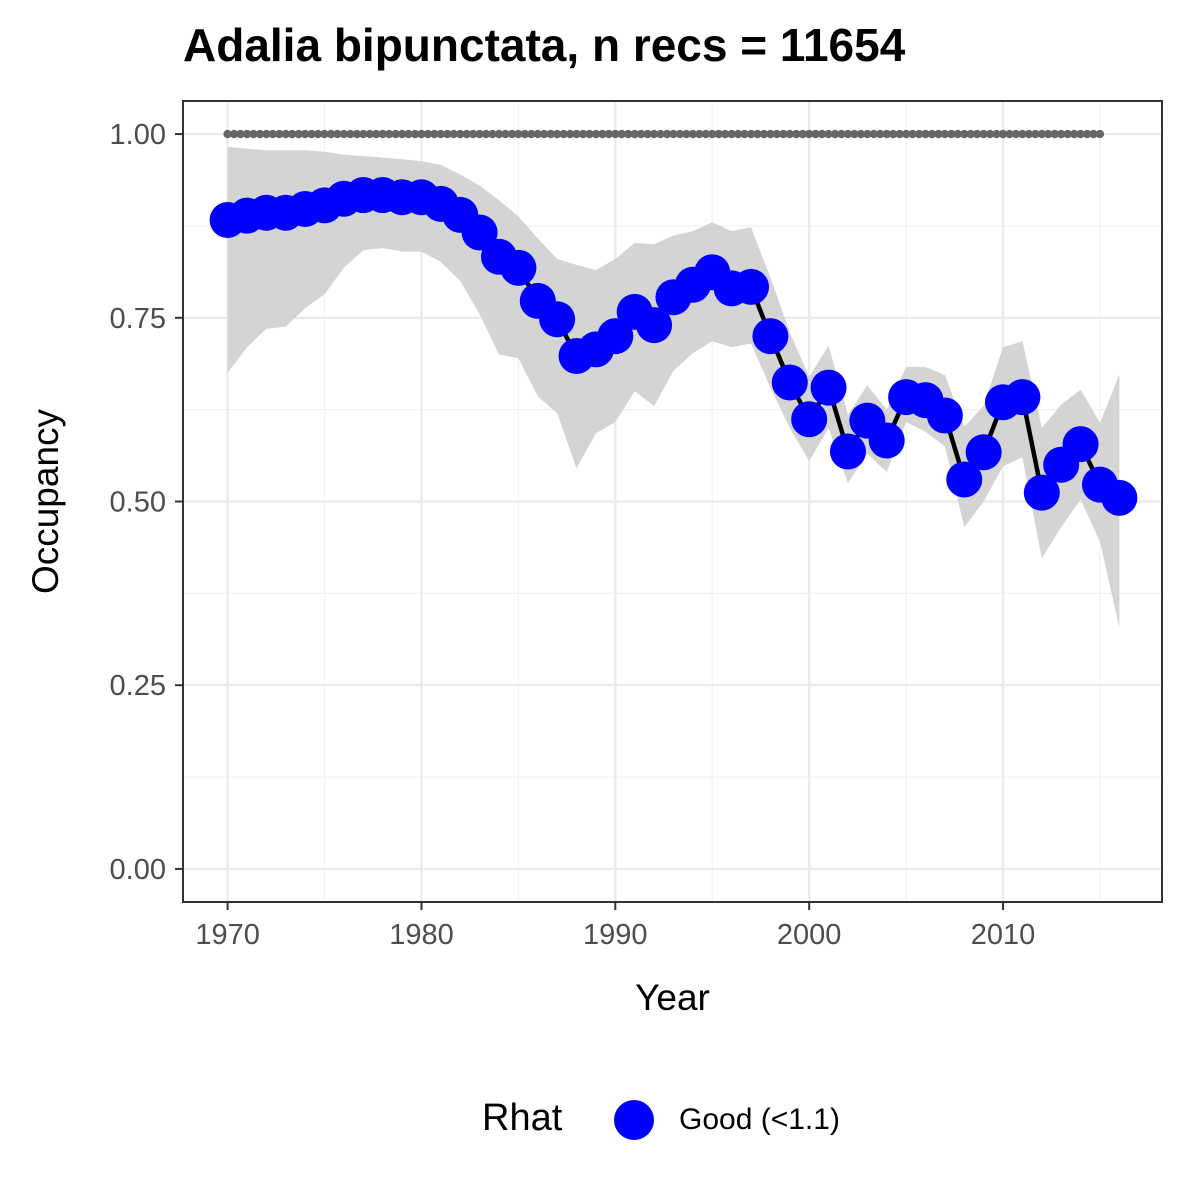 The height and width of the screenshot is (1200, 1200). Describe the element at coordinates (809, 935) in the screenshot. I see `x-tick-label: 2000` at that location.